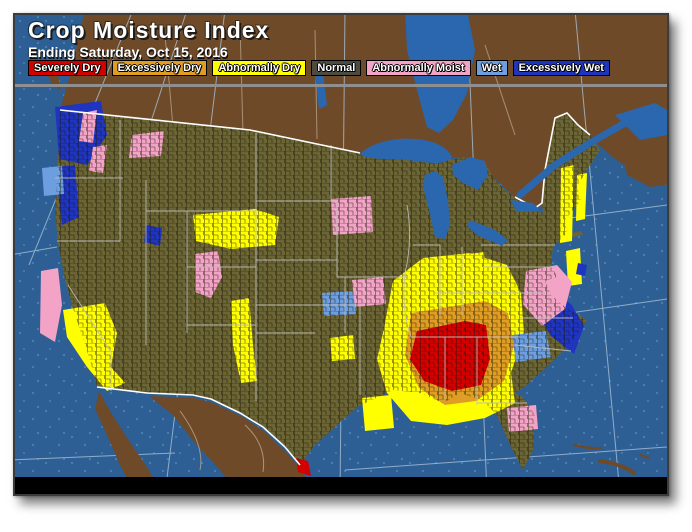 This screenshot has height=532, width=692. What do you see at coordinates (611, 459) in the screenshot?
I see `caribbean-islands` at bounding box center [611, 459].